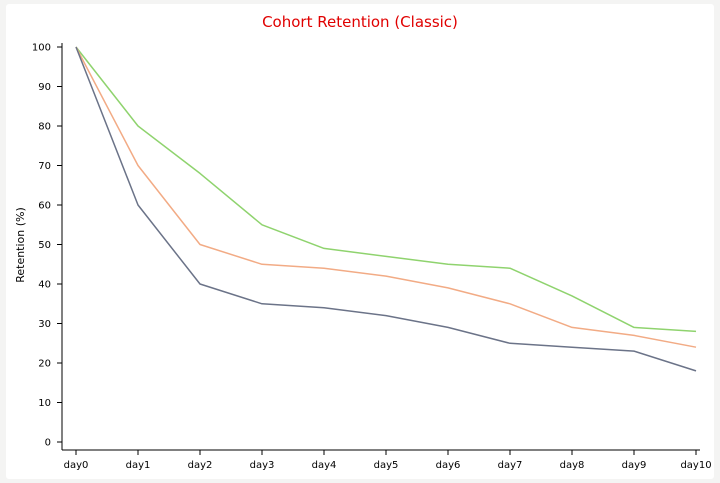 The width and height of the screenshot is (720, 483). Describe the element at coordinates (44, 403) in the screenshot. I see `y-tick-label: 10` at that location.